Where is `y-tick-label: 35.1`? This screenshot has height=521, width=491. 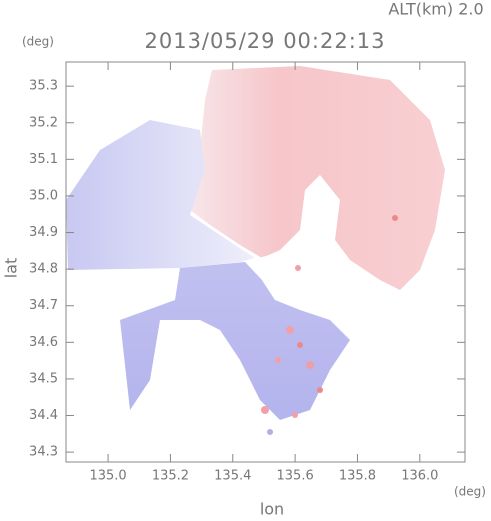 y-tick-label: 35.1 is located at coordinates (43, 159).